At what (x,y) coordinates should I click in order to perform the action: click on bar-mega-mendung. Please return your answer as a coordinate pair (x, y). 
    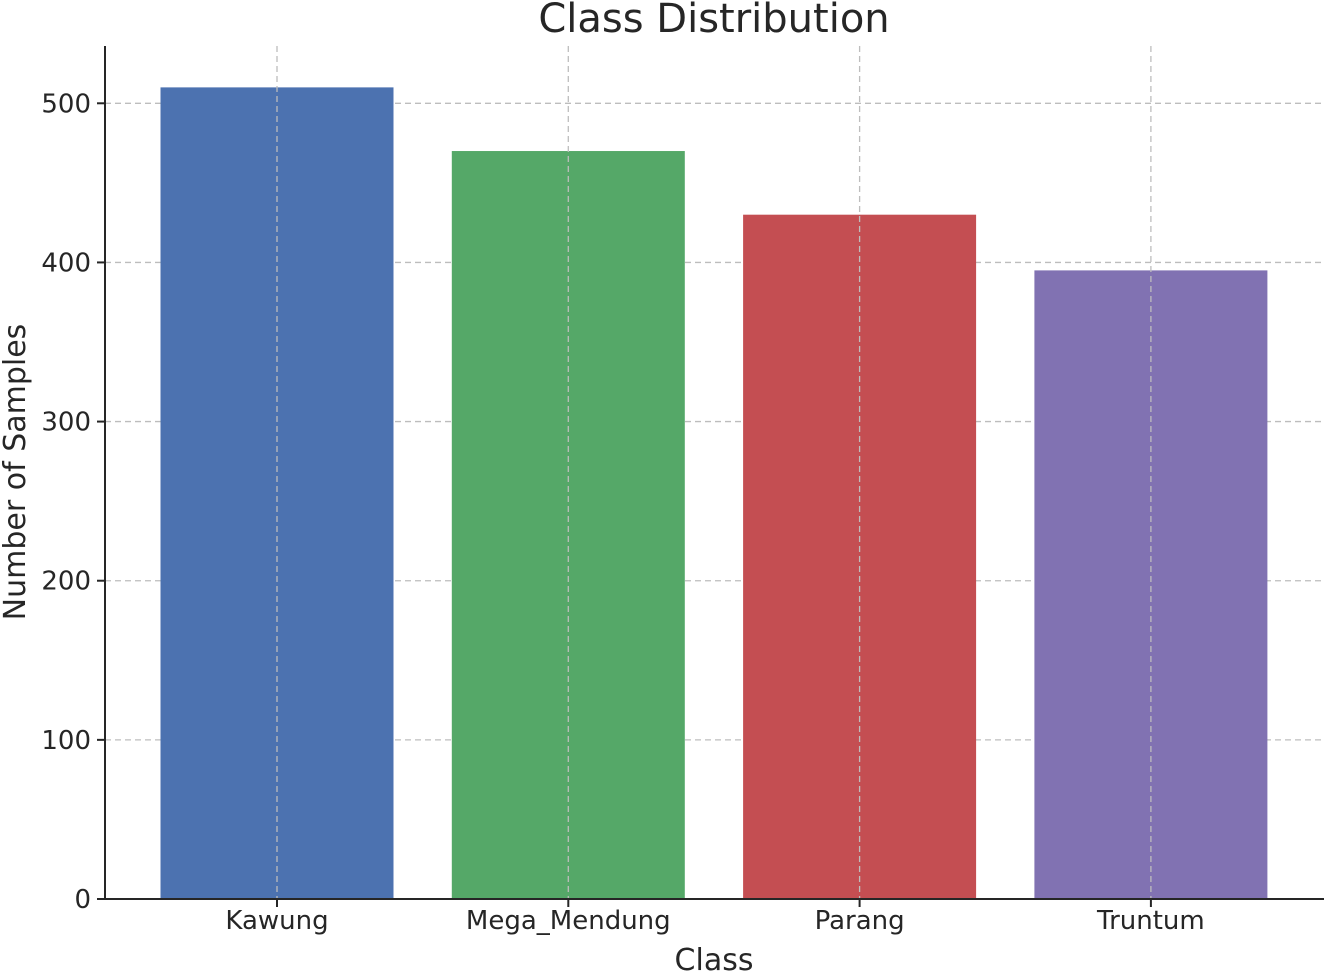
    Looking at the image, I should click on (568, 525).